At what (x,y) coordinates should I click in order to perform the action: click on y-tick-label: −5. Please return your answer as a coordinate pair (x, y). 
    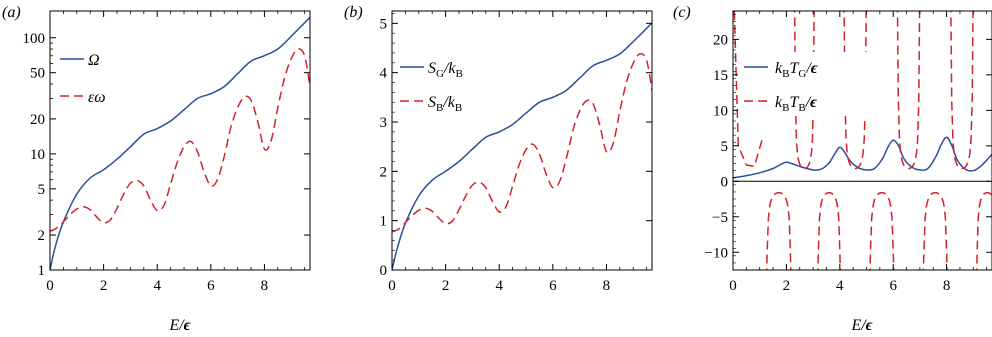
    Looking at the image, I should click on (720, 218).